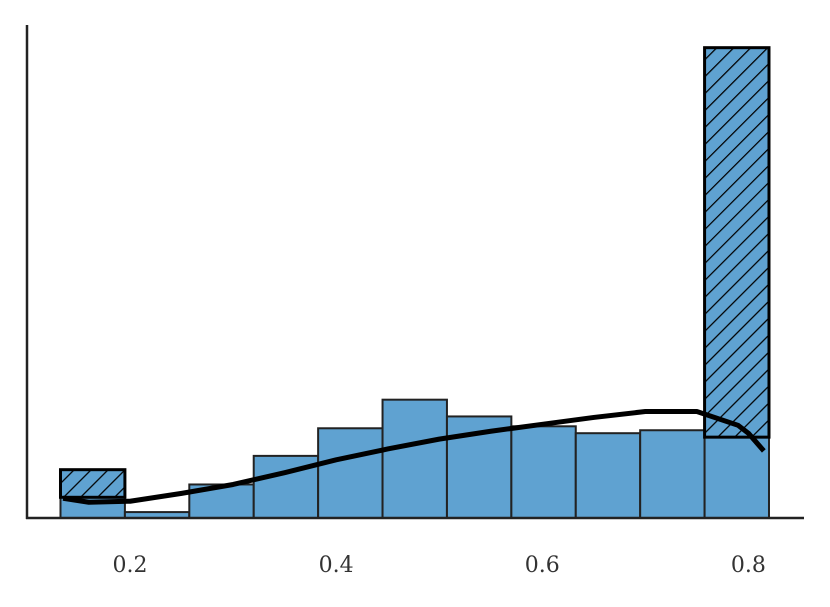 The width and height of the screenshot is (830, 607). I want to click on x-tick-label: 0.4, so click(336, 565).